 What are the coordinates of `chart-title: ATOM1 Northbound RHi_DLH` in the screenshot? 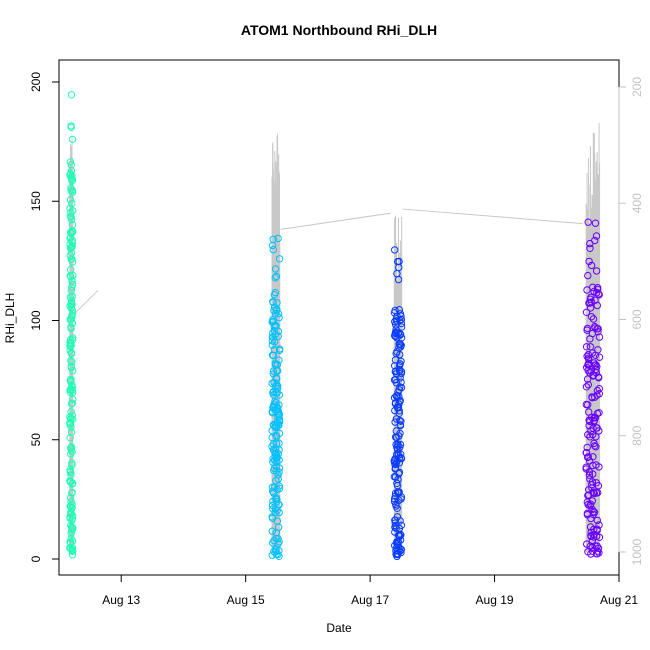 It's located at (339, 30).